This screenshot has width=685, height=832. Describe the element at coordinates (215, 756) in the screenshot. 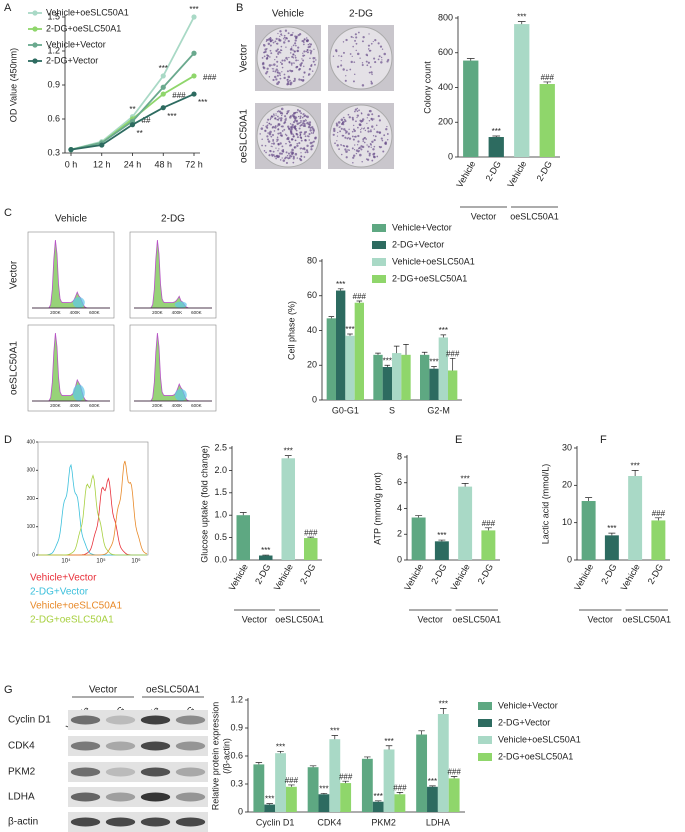

I see `y-axis-label: Relative protein expression` at that location.